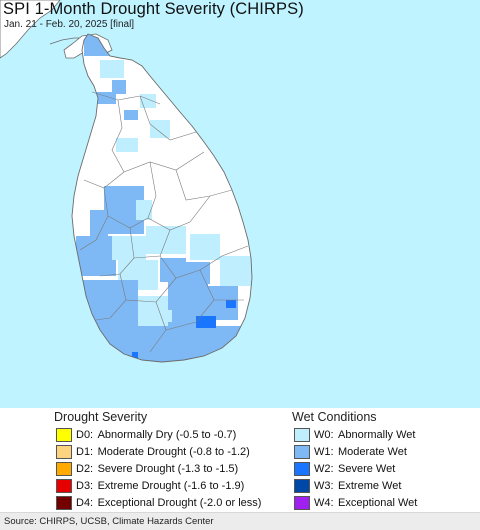 The width and height of the screenshot is (480, 530). Describe the element at coordinates (64, 469) in the screenshot. I see `legend-swatch-d2` at that location.